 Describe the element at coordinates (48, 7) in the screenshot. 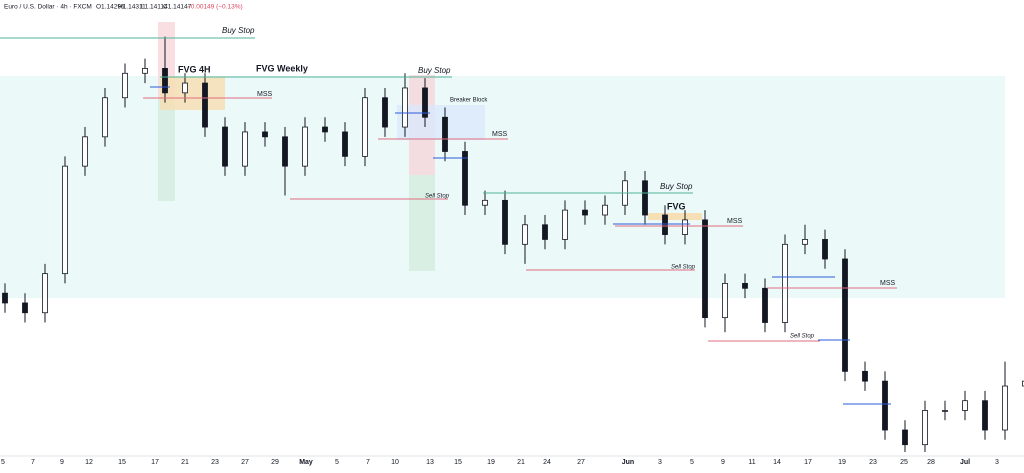

I see `symbol: Euro / U.S. Dollar · 4h · FXCM` at that location.